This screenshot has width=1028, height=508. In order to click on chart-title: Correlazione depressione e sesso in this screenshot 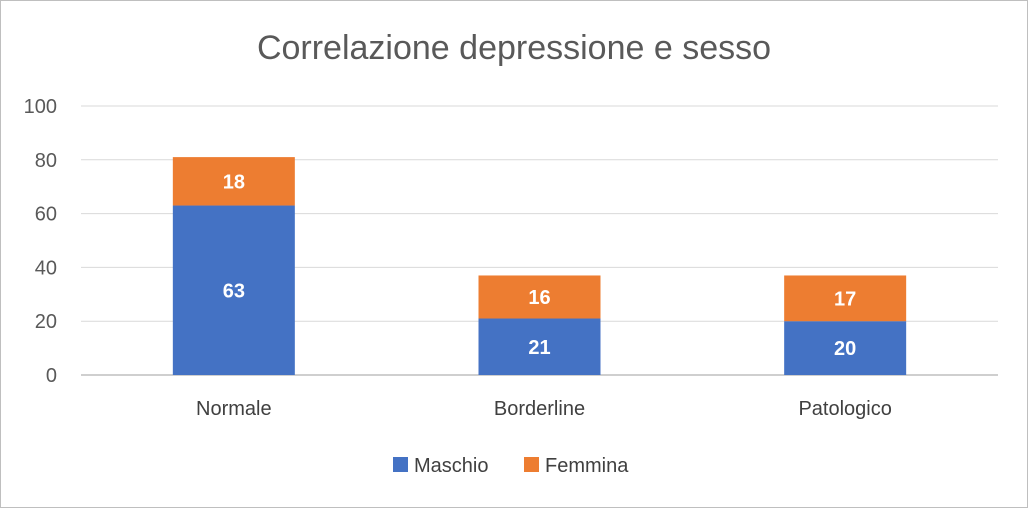, I will do `click(514, 48)`.